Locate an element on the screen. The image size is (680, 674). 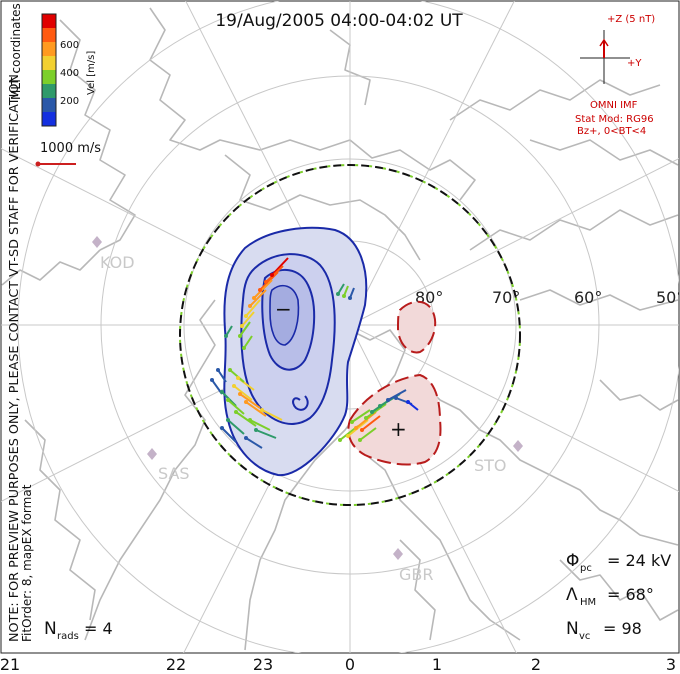
station-kod-label: KOD is located at coordinates (117, 262).